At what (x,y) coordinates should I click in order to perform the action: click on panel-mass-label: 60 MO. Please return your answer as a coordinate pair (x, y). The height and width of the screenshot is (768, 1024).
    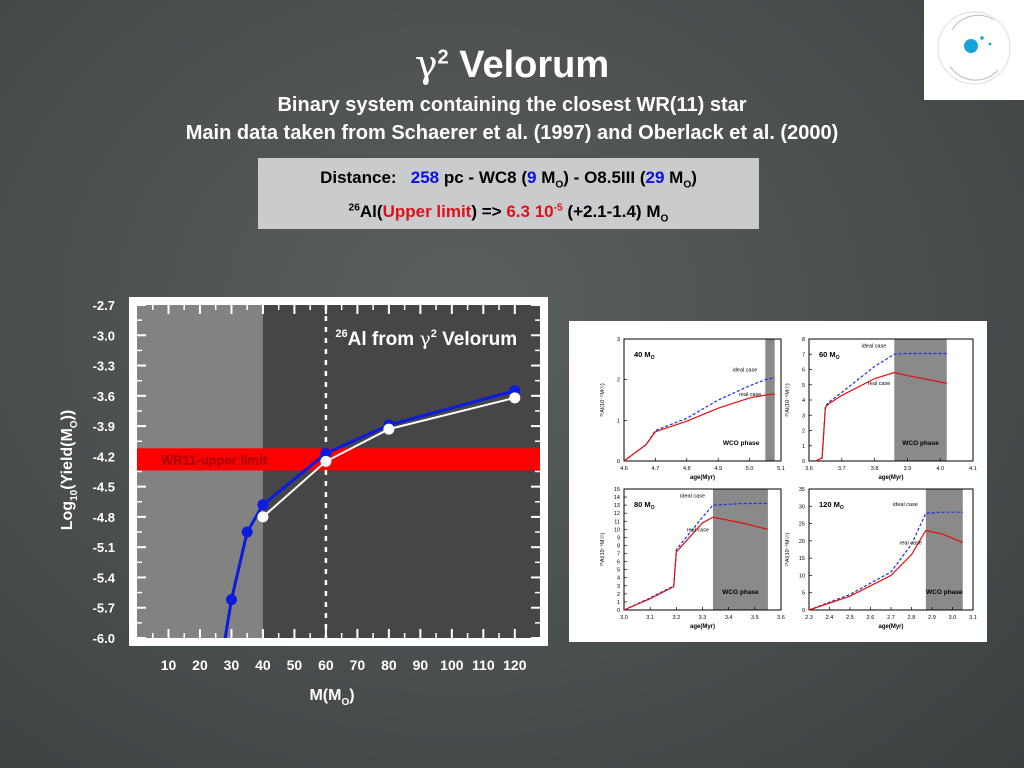
    Looking at the image, I should click on (829, 355).